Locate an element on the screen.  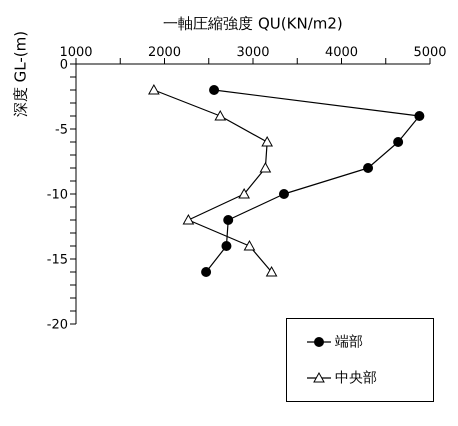
x-axis-title: 一軸圧縮強度 QU(KN/m2) is located at coordinates (253, 23).